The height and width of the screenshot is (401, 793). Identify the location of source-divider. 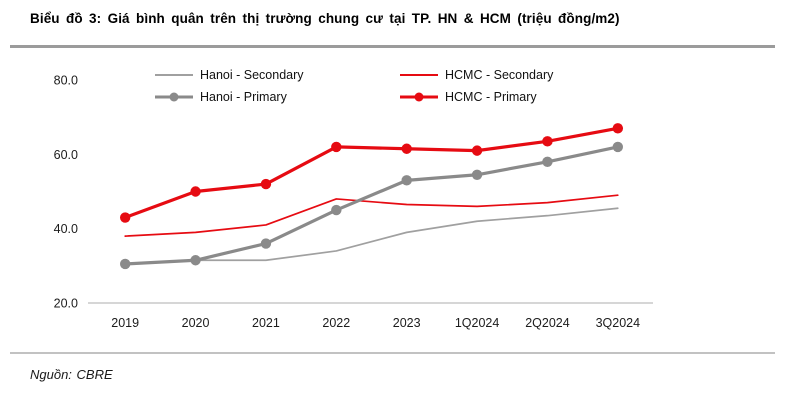
(392, 353).